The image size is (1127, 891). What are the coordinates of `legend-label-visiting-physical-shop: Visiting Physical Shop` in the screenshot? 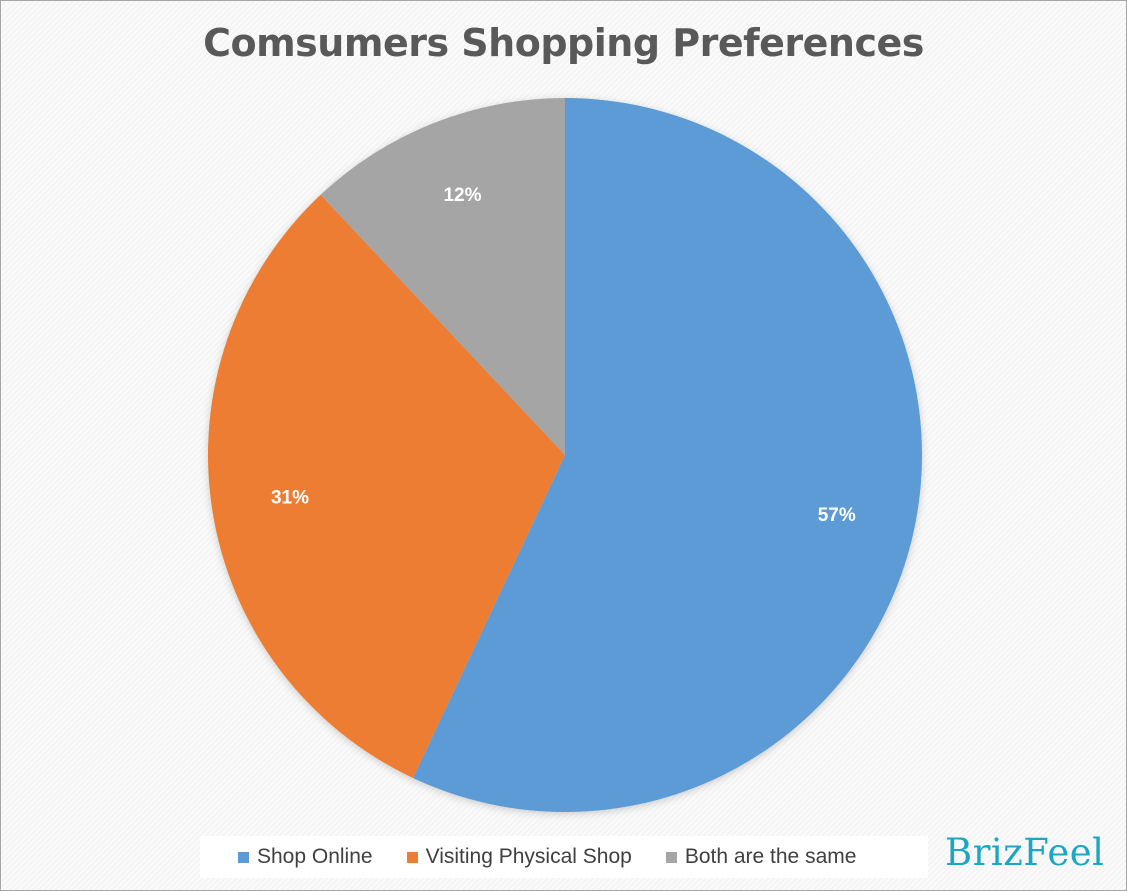 It's located at (528, 856).